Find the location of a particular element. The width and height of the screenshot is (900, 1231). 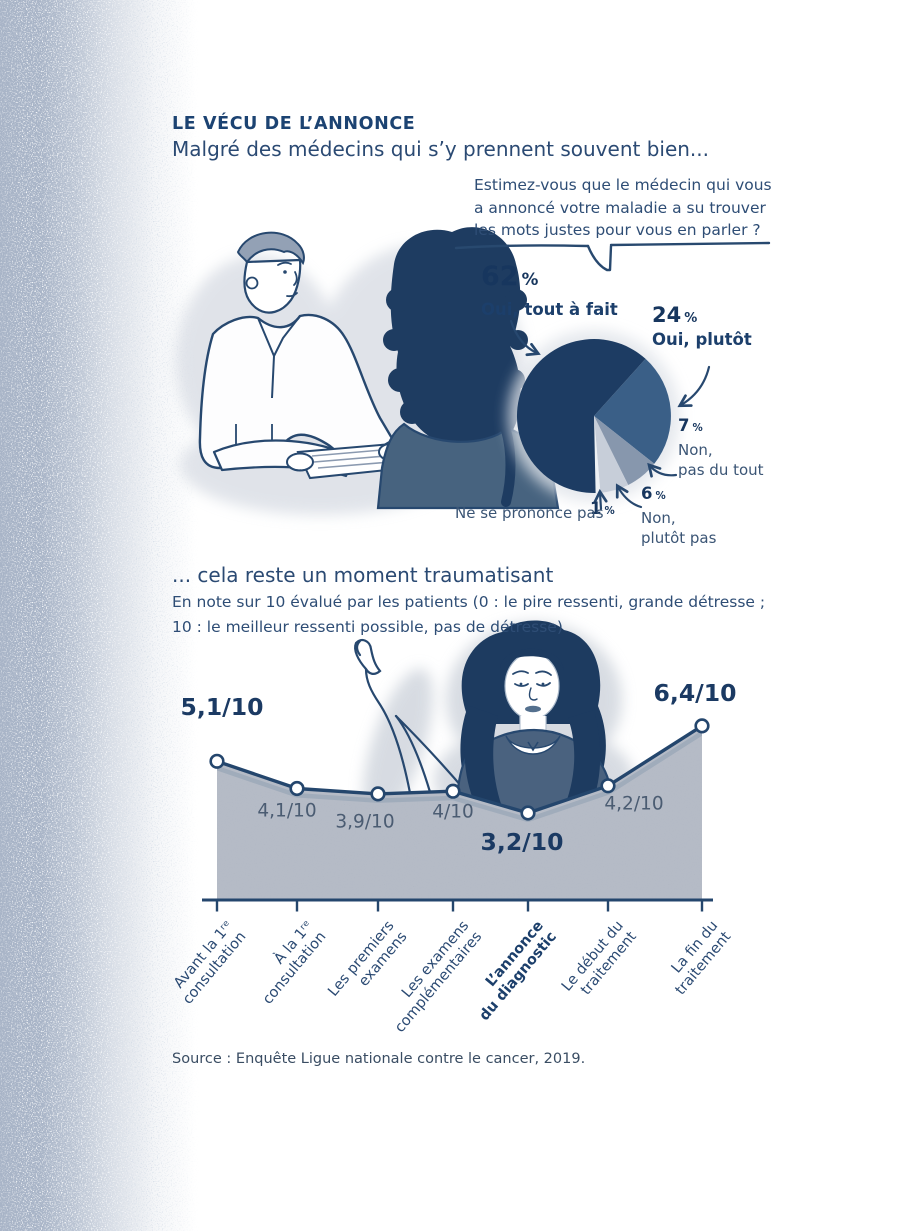

value-label: 5,1/10 is located at coordinates (222, 707).